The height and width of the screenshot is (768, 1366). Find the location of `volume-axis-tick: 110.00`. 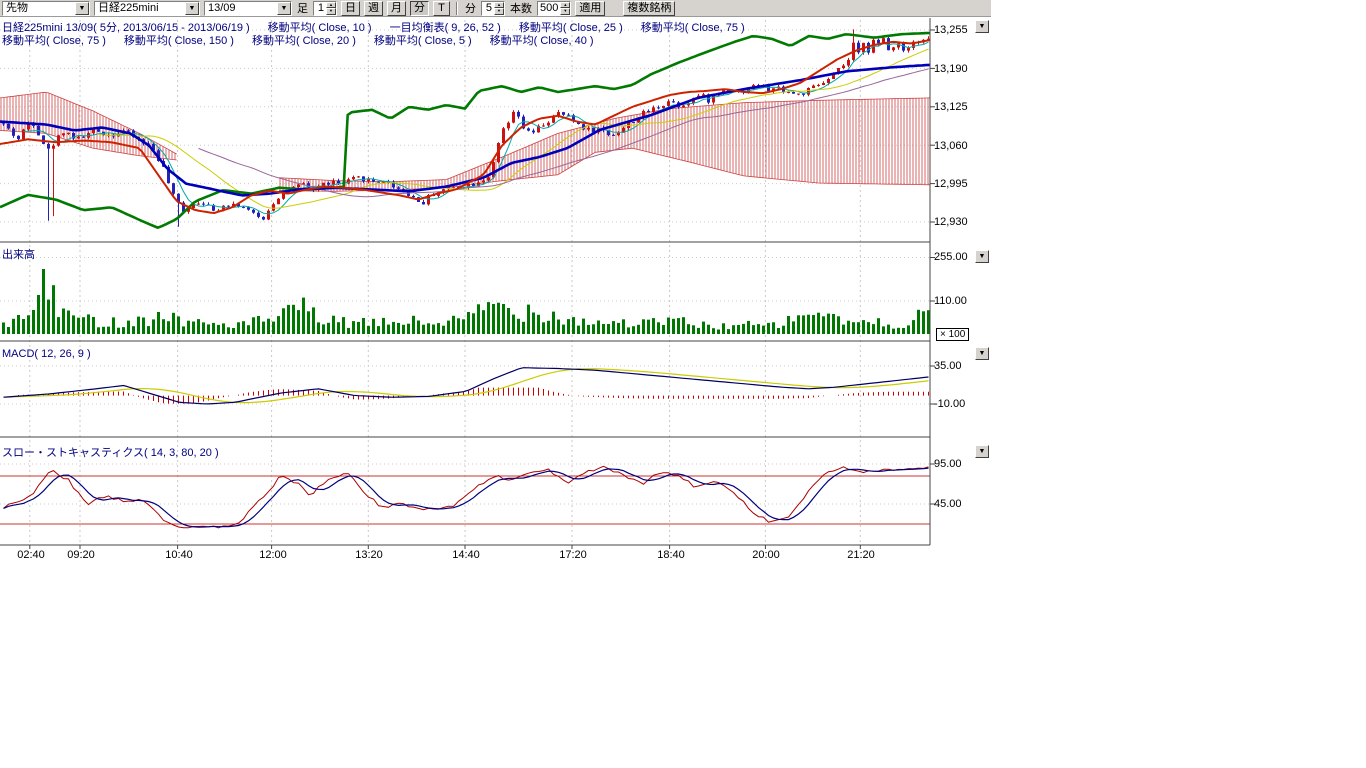

volume-axis-tick: 110.00 is located at coordinates (950, 301).